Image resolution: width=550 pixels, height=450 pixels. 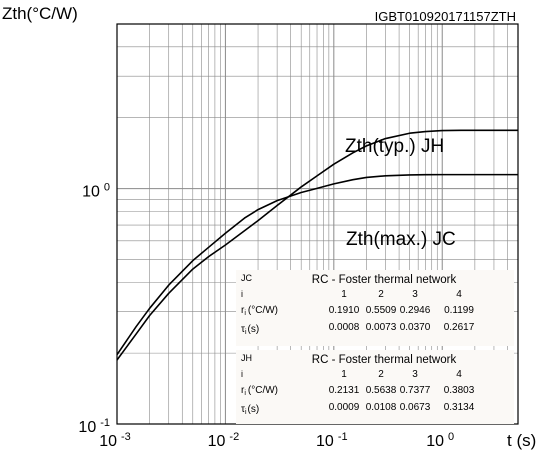 I want to click on curve-annotations: Zth(typ.) JH Zth(max.) JC, so click(x=400, y=193).